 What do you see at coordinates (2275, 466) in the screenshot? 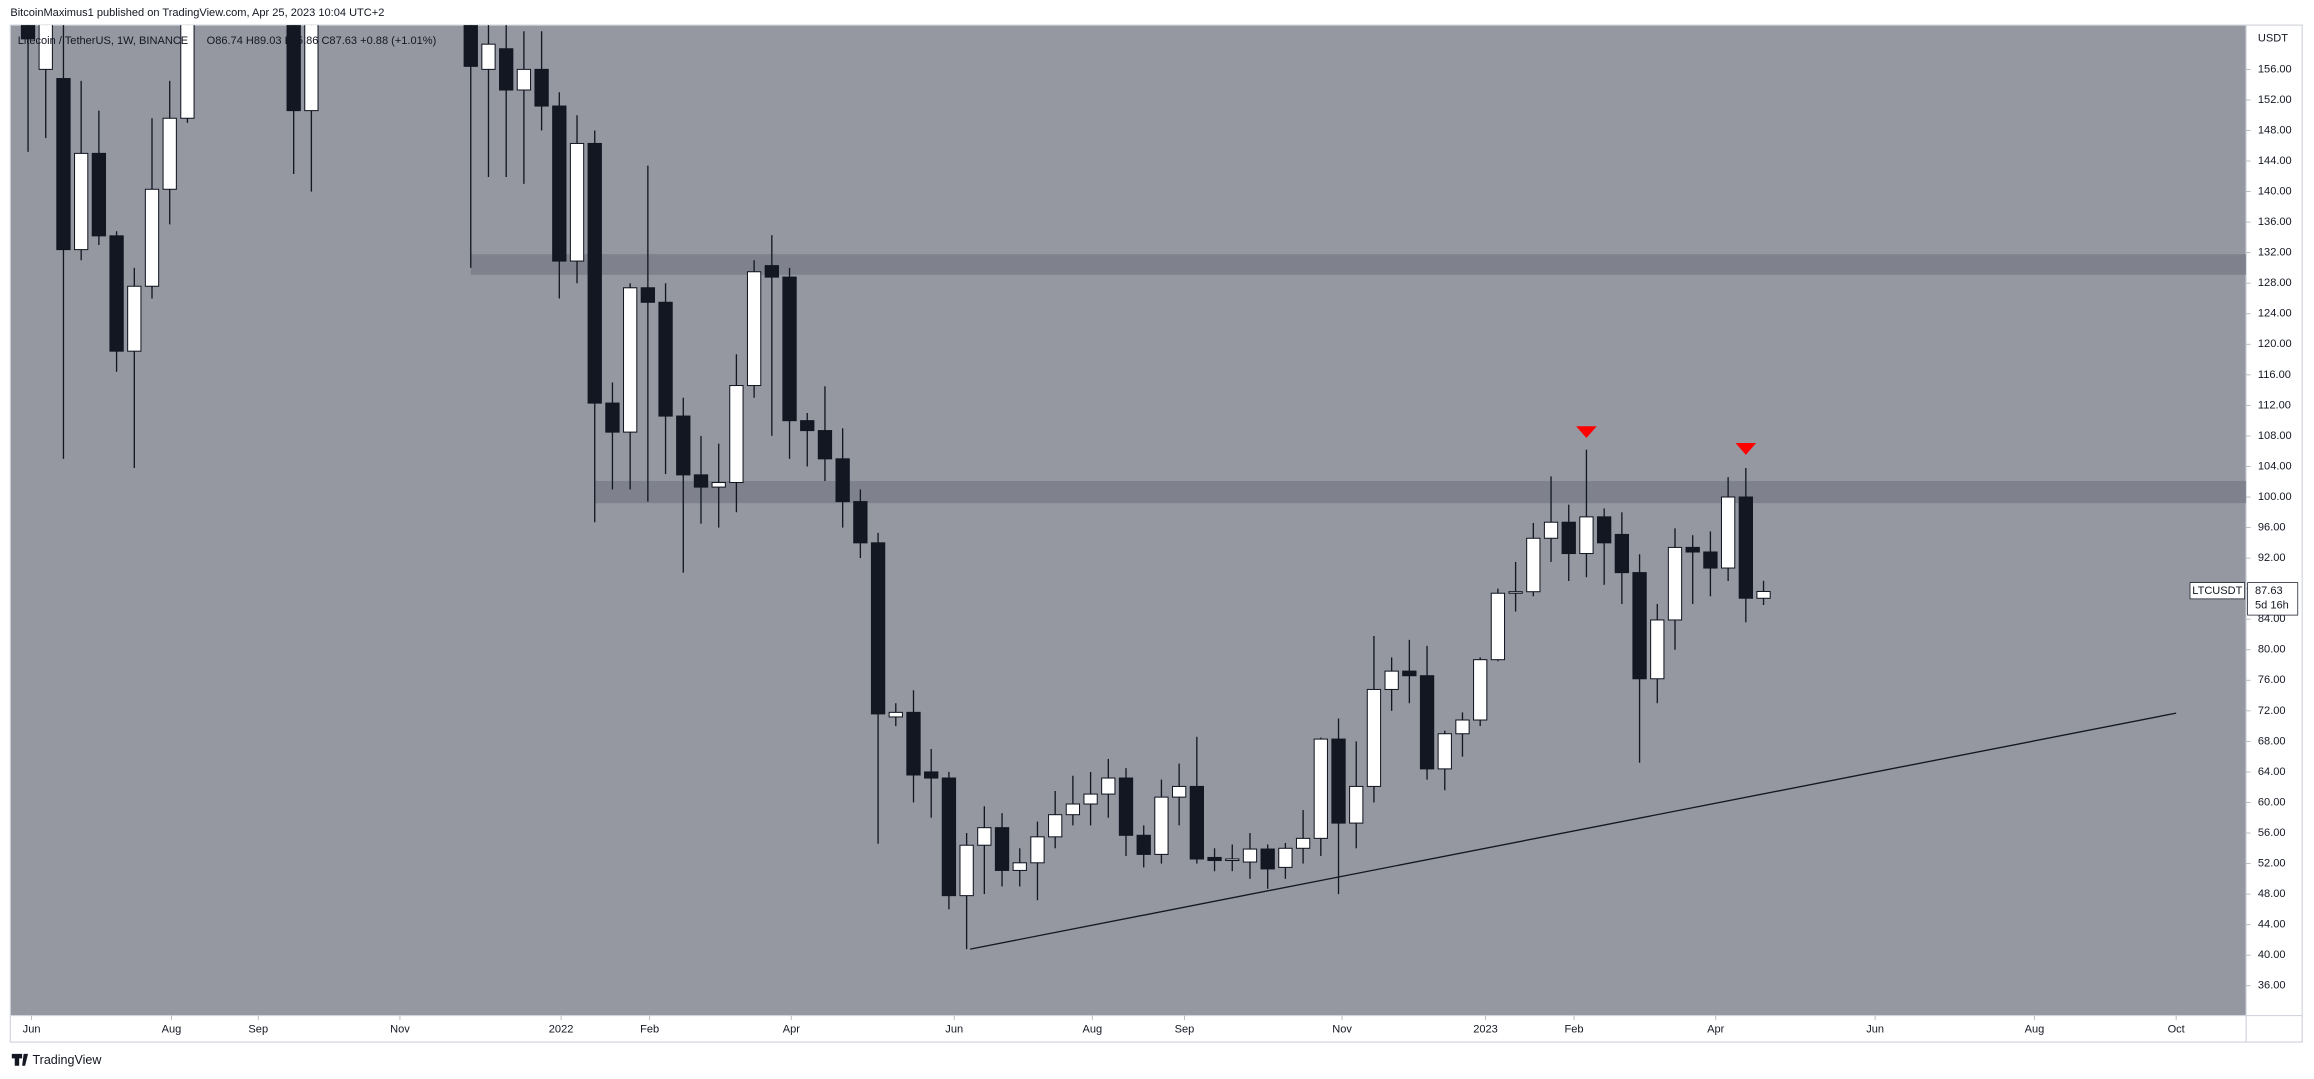
I see `y-tick-label: 104.00` at bounding box center [2275, 466].